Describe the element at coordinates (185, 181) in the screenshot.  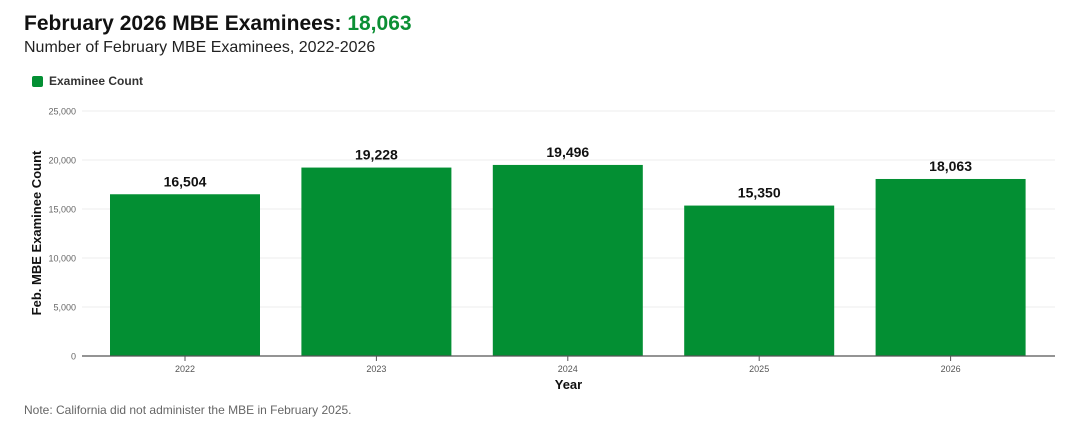
I see `data-label: 16,504` at that location.